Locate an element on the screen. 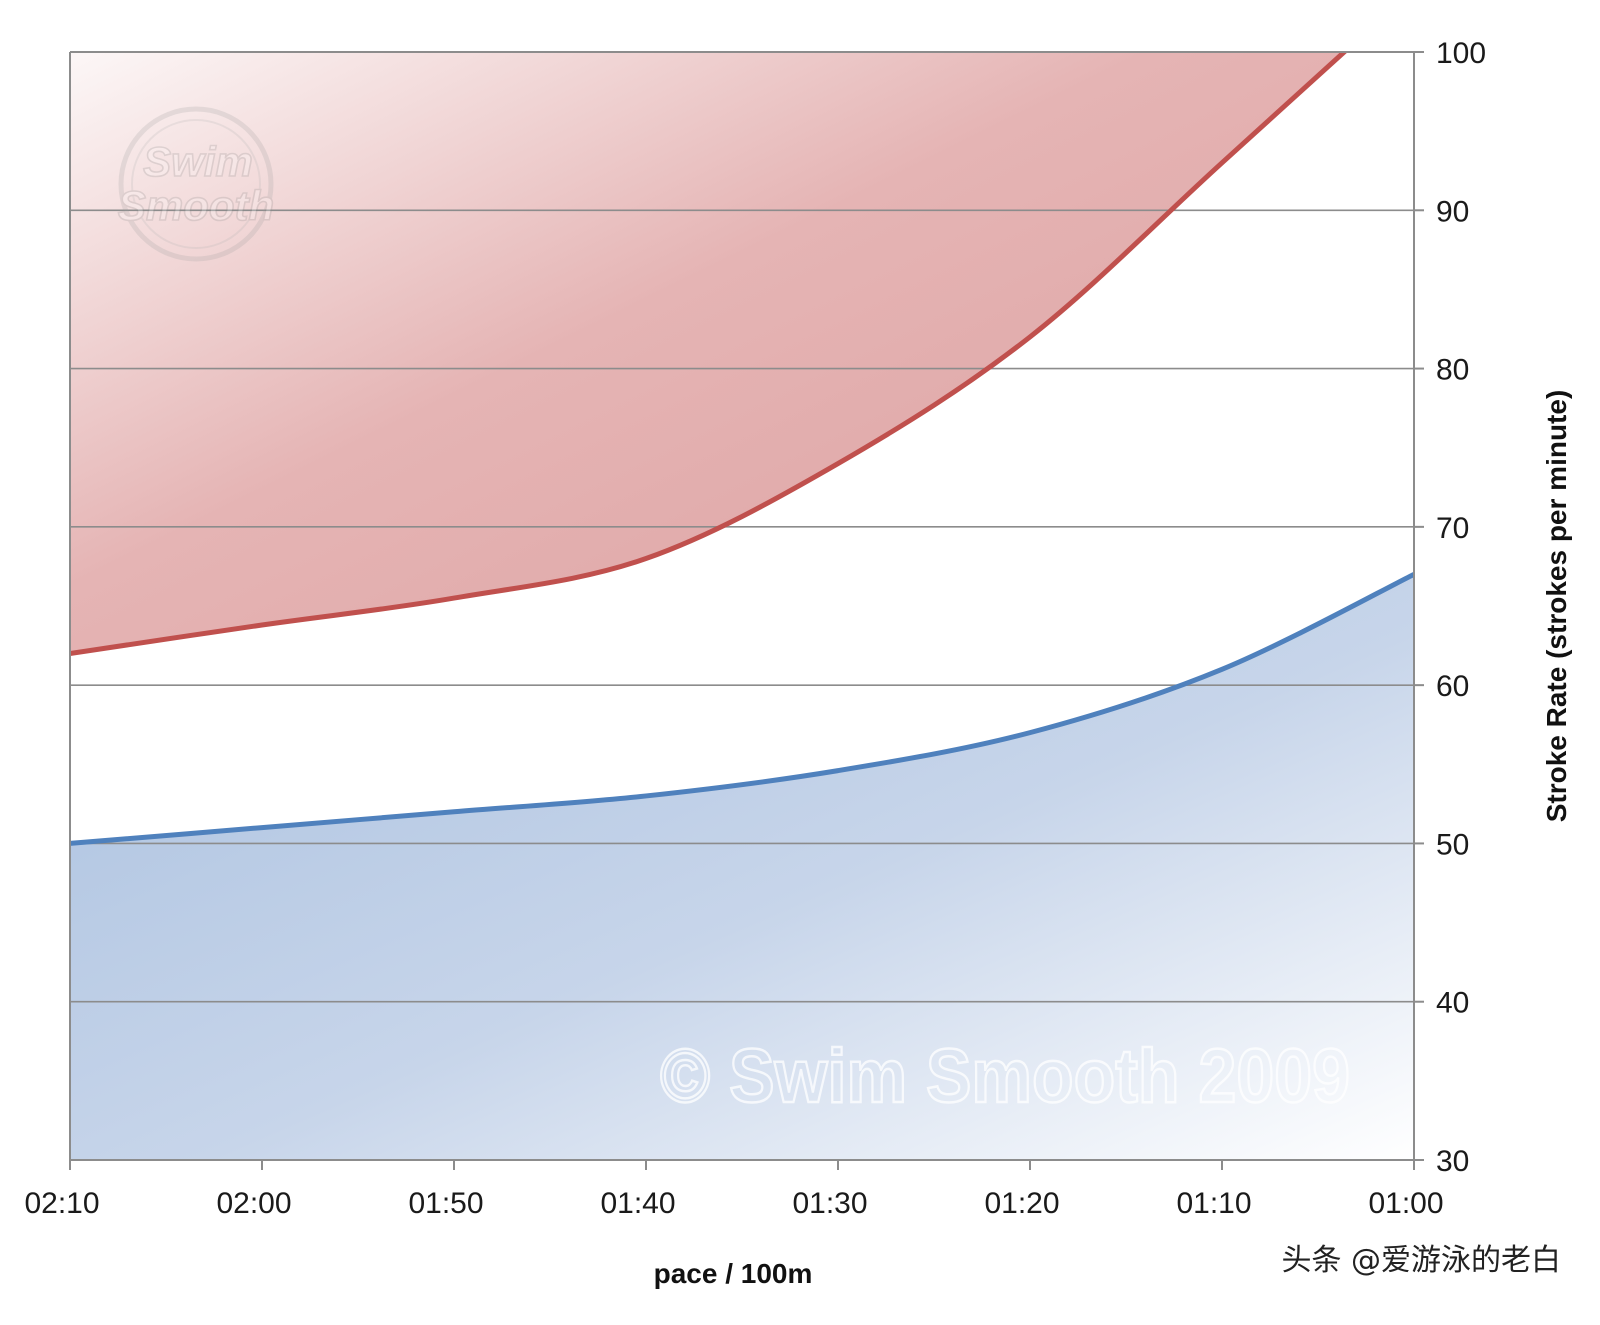  logo-ring is located at coordinates (196, 184).